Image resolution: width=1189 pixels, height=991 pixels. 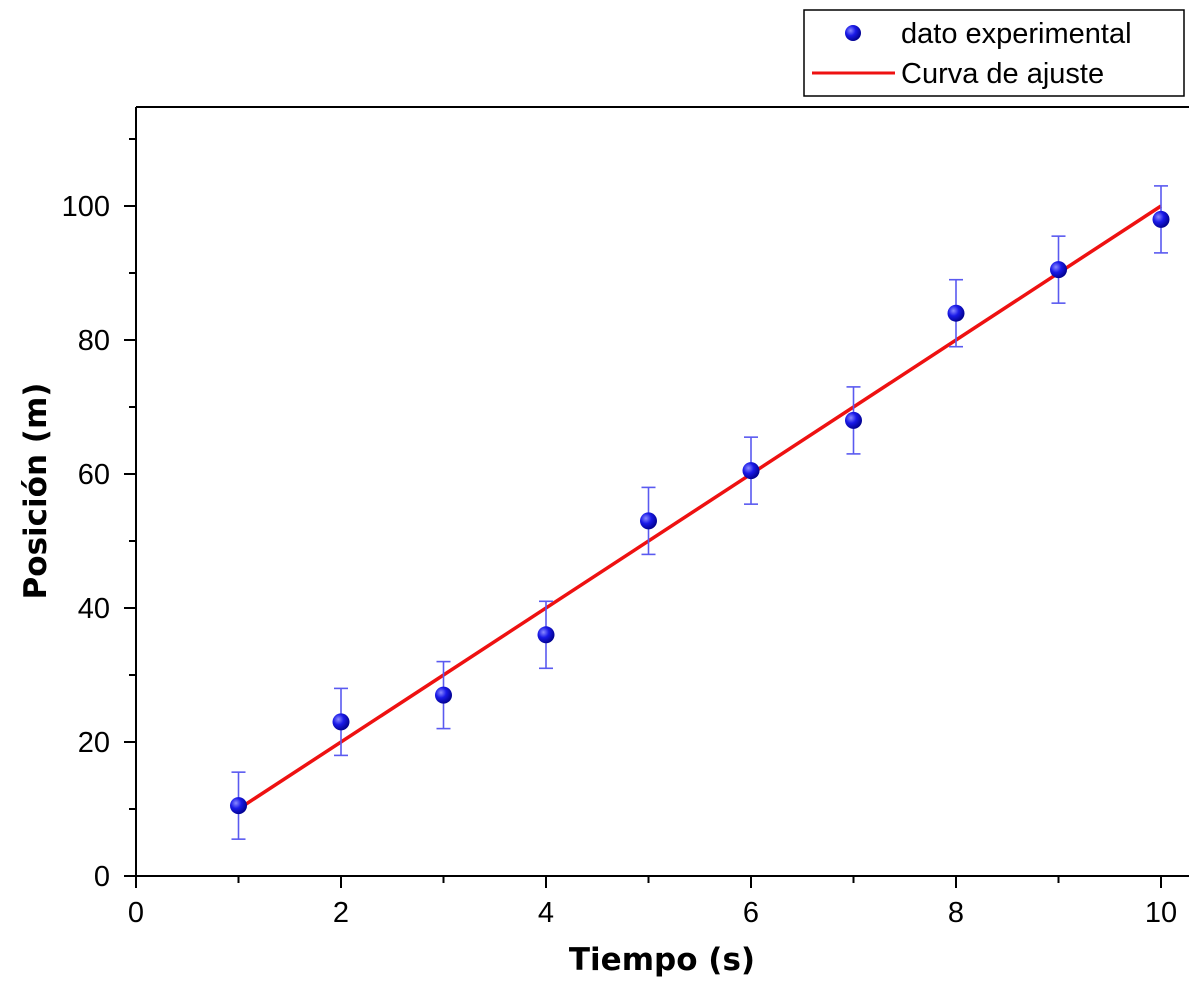 What do you see at coordinates (1002, 74) in the screenshot?
I see `legend-label-curva-de-ajuste: Curva de ajuste` at bounding box center [1002, 74].